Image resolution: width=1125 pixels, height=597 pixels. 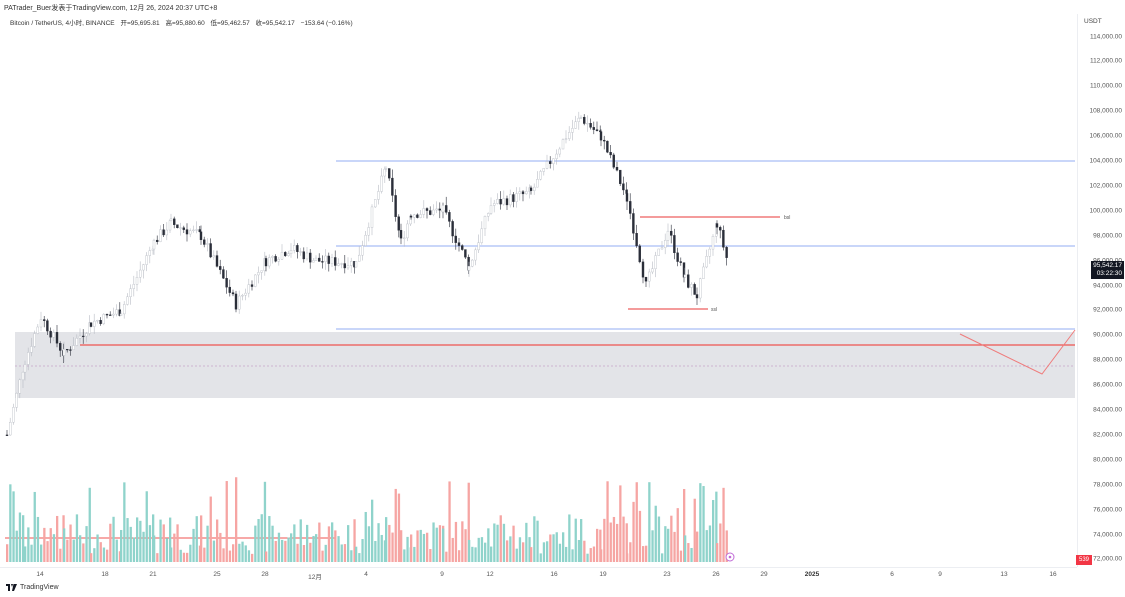 What do you see at coordinates (1105, 36) in the screenshot?
I see `price-tick-label: 114,000.00` at bounding box center [1105, 36].